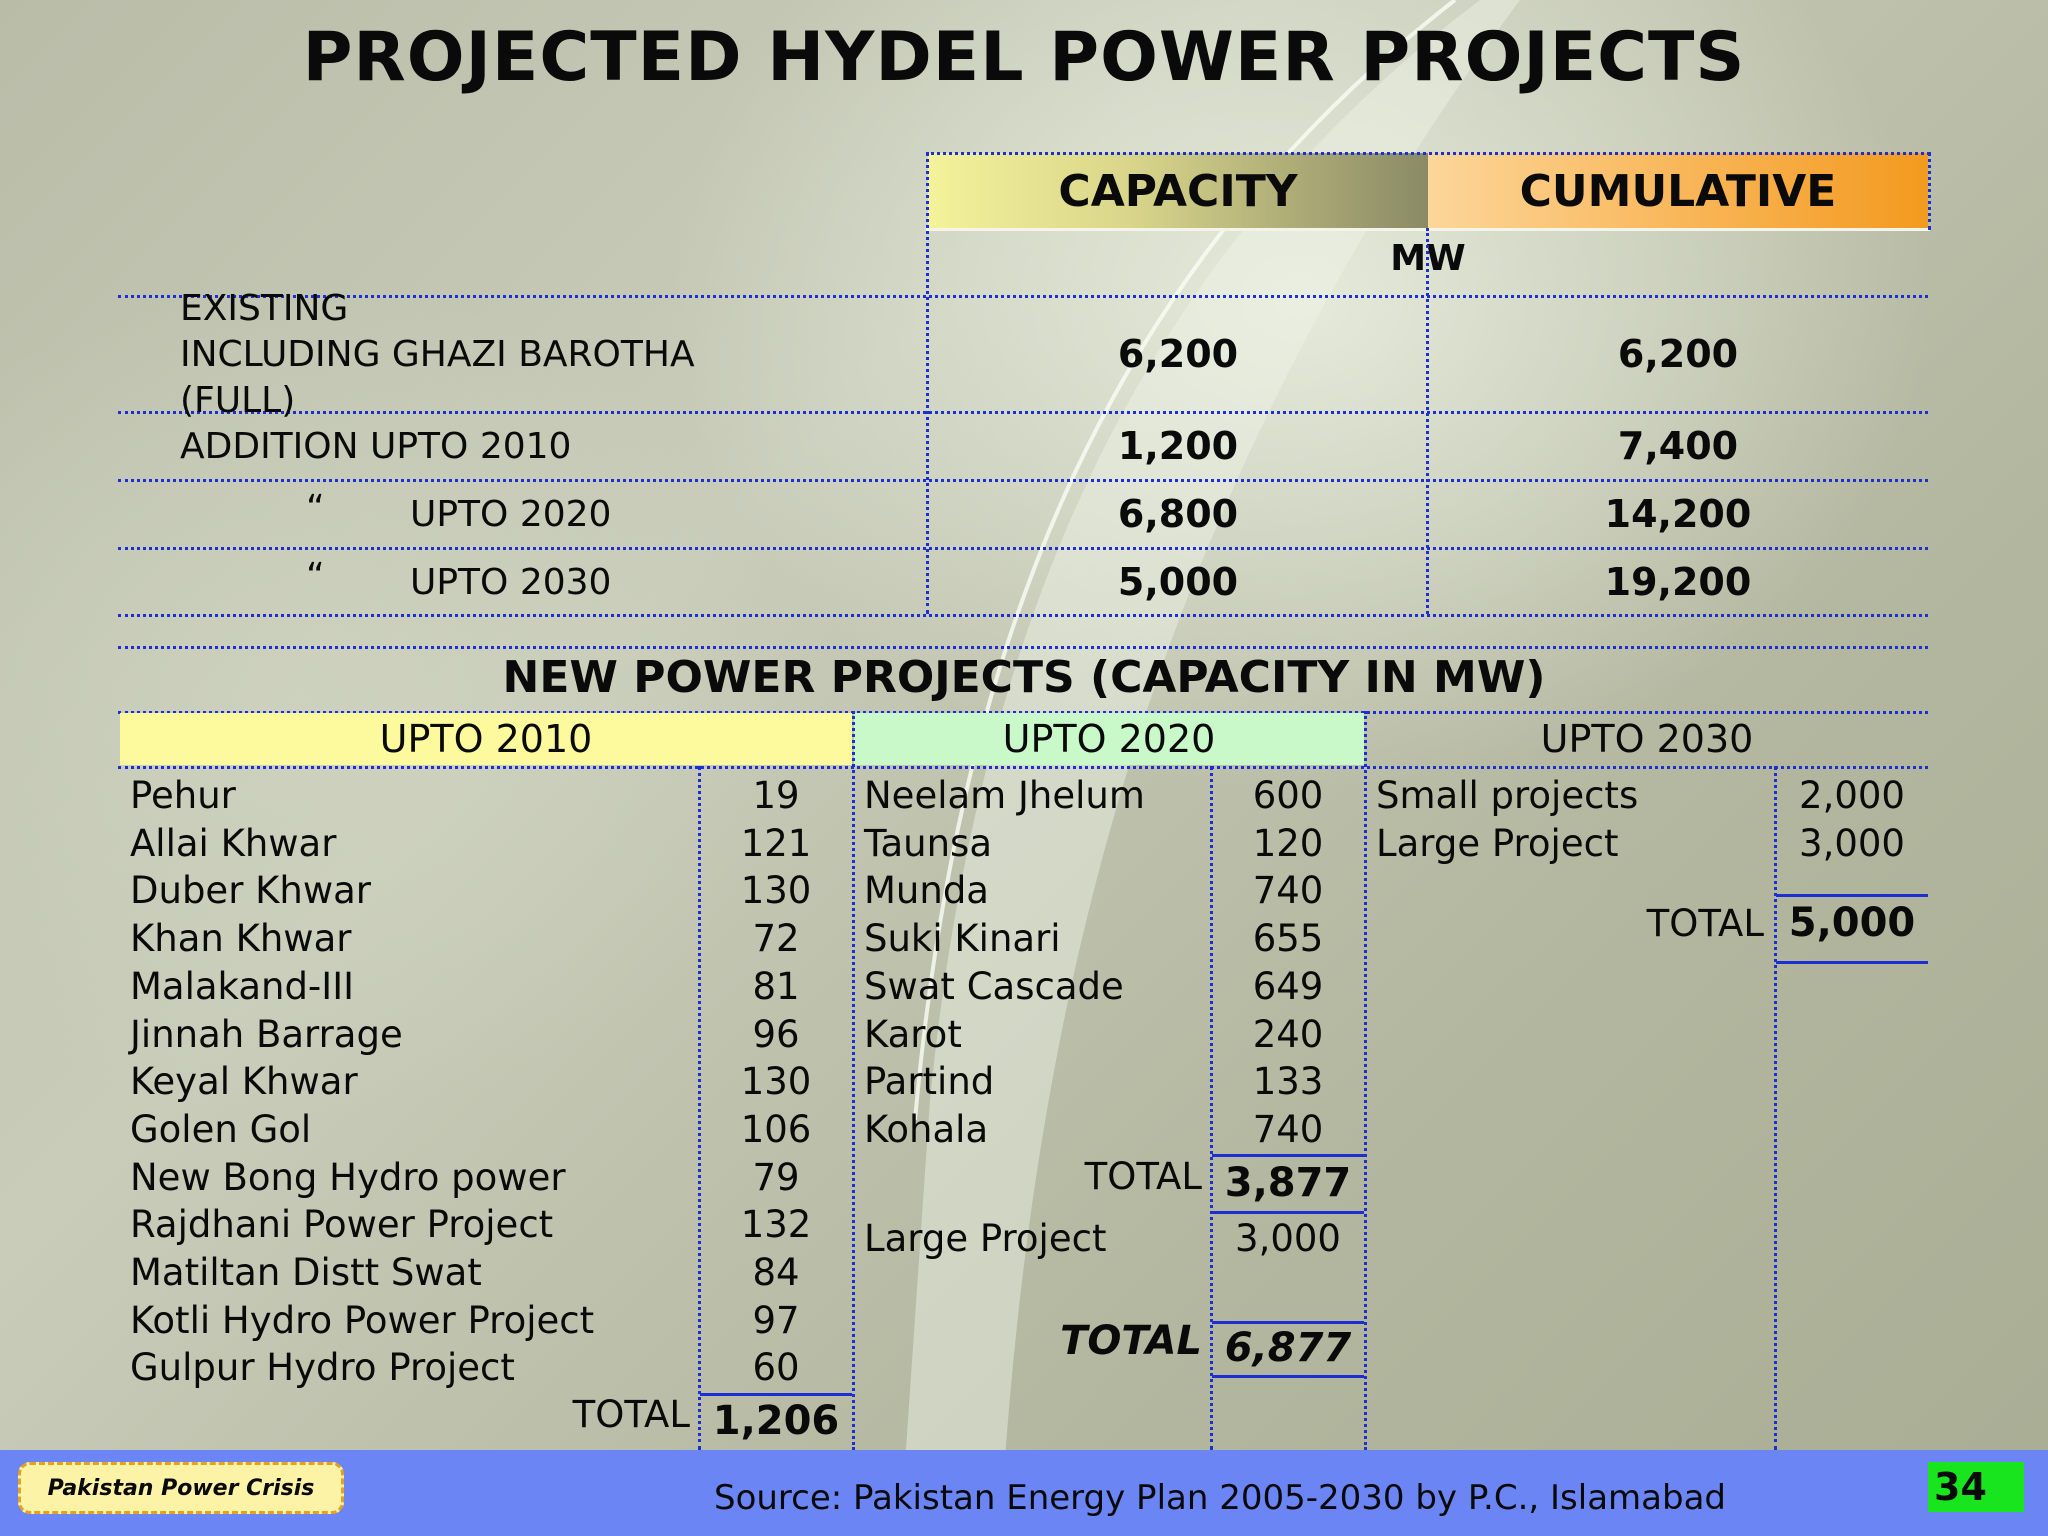  Describe the element at coordinates (1004, 795) in the screenshot. I see `project-name: Neelam Jhelum` at that location.